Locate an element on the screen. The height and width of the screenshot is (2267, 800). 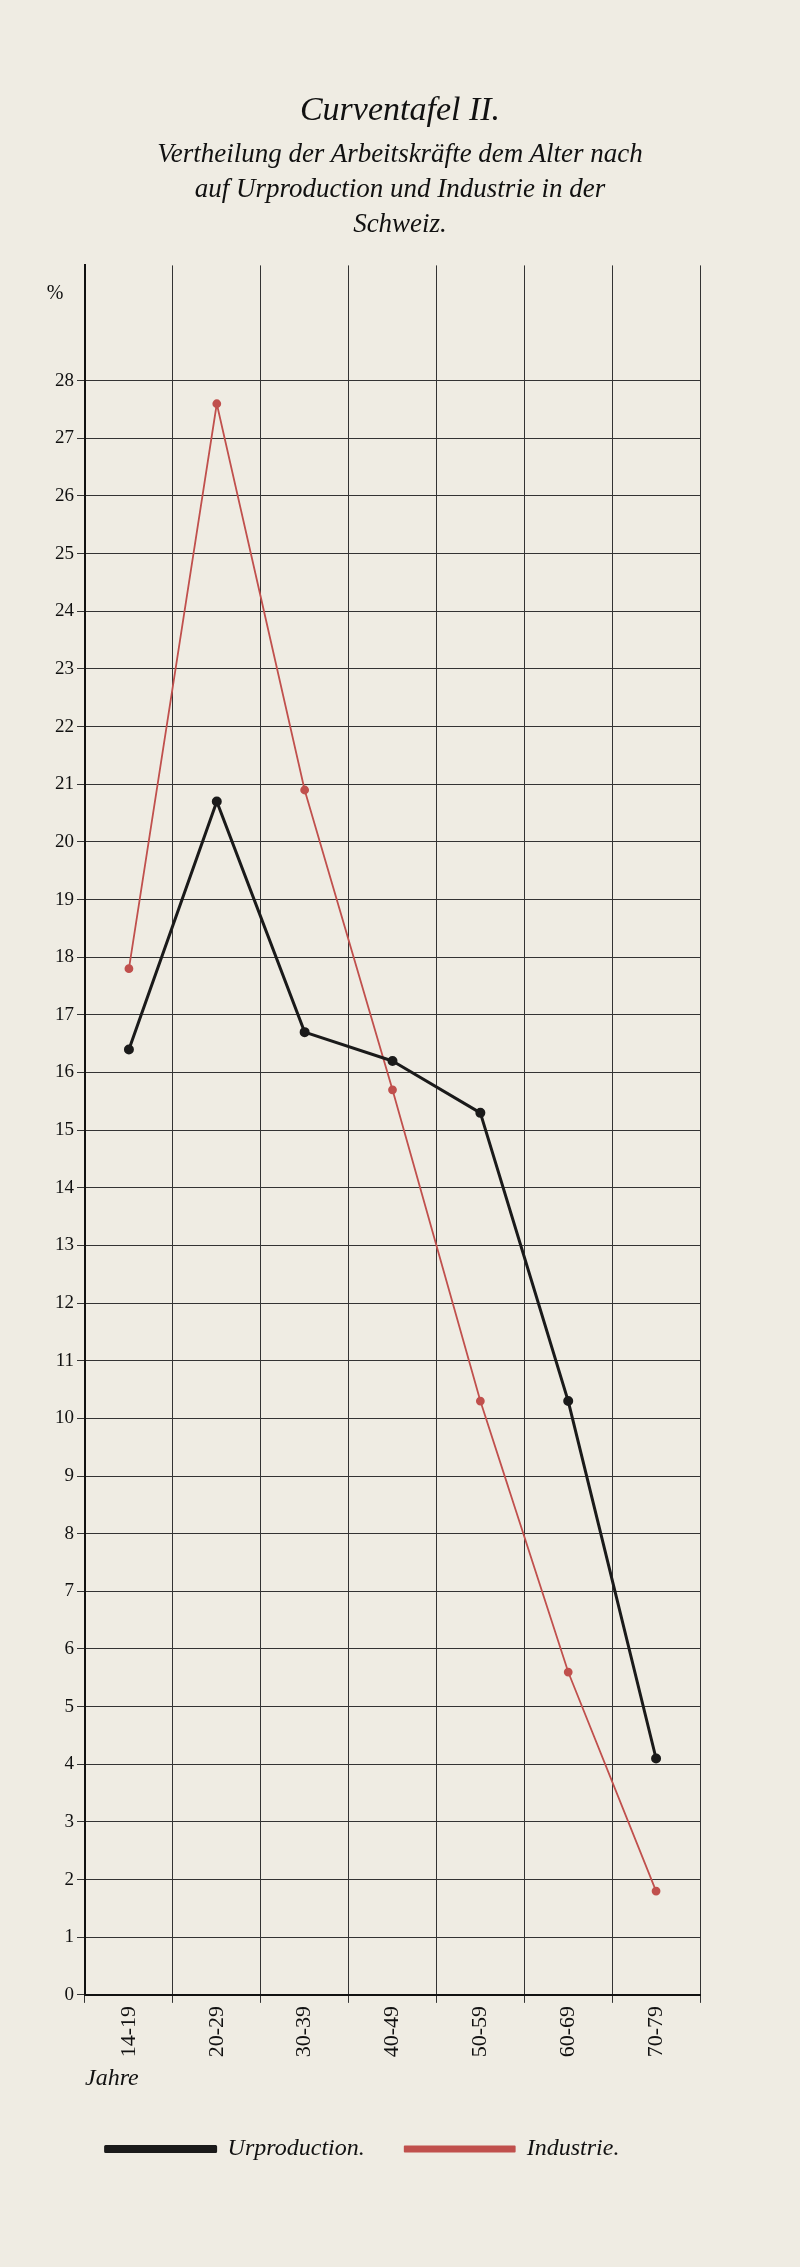
y-tick-label: 4 is located at coordinates (69, 1763).